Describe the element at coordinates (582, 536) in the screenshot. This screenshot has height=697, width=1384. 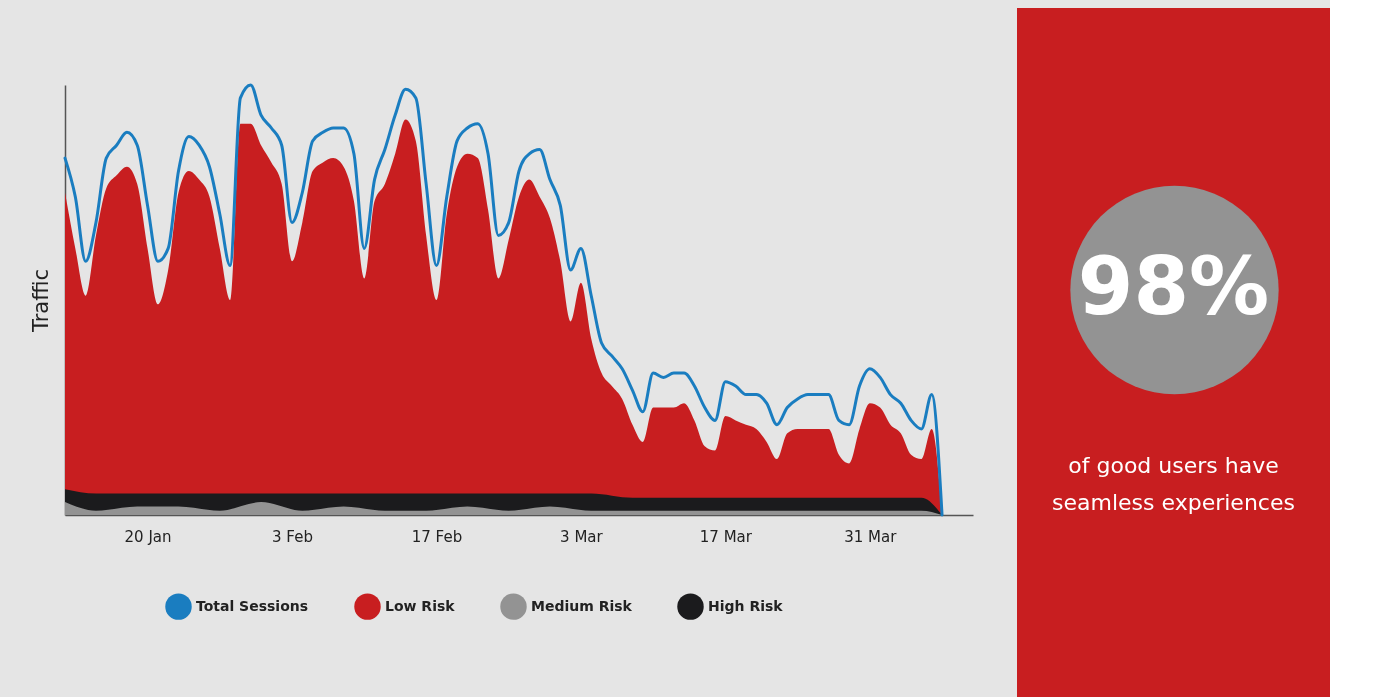
I see `x-tick-label: 3 Mar` at that location.